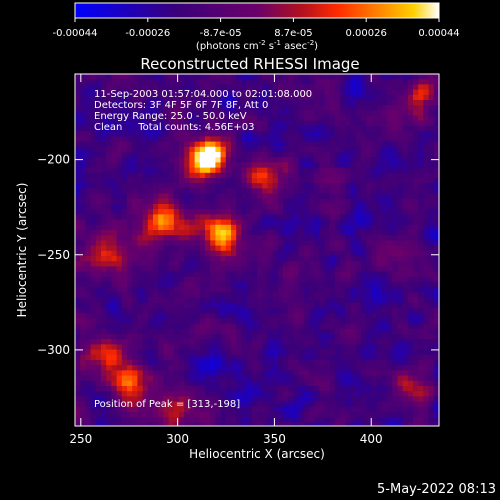 The image size is (500, 500). What do you see at coordinates (438, 33) in the screenshot?
I see `colorbar-tick-label: 0.00044` at bounding box center [438, 33].